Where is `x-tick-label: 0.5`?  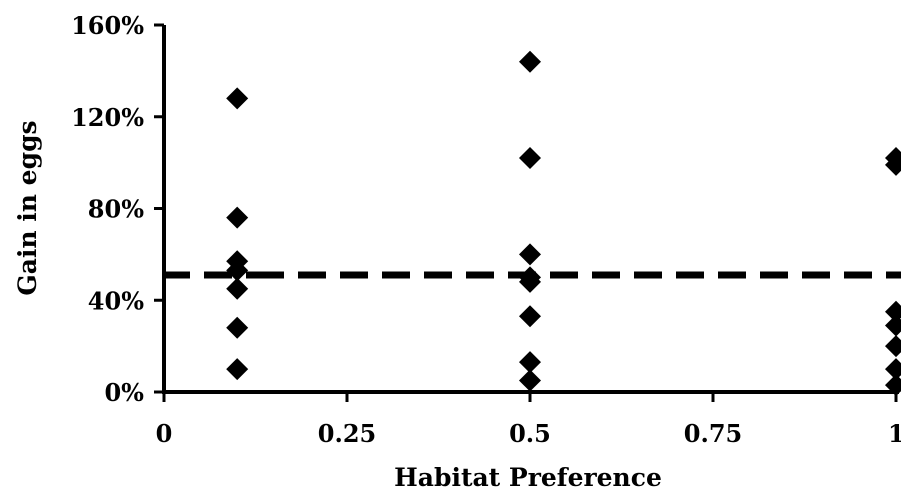 x-tick-label: 0.5 is located at coordinates (530, 433).